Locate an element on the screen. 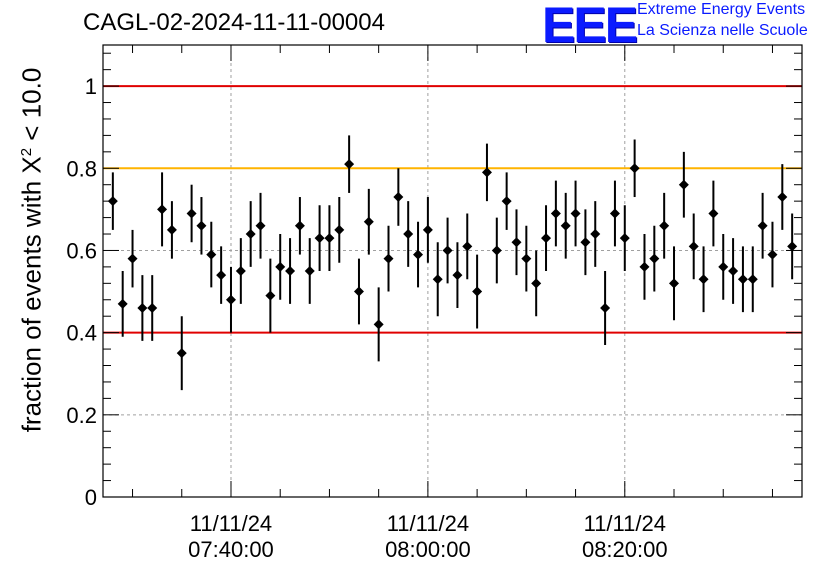 The image size is (836, 572). y-tick-label: 1 is located at coordinates (91, 86).